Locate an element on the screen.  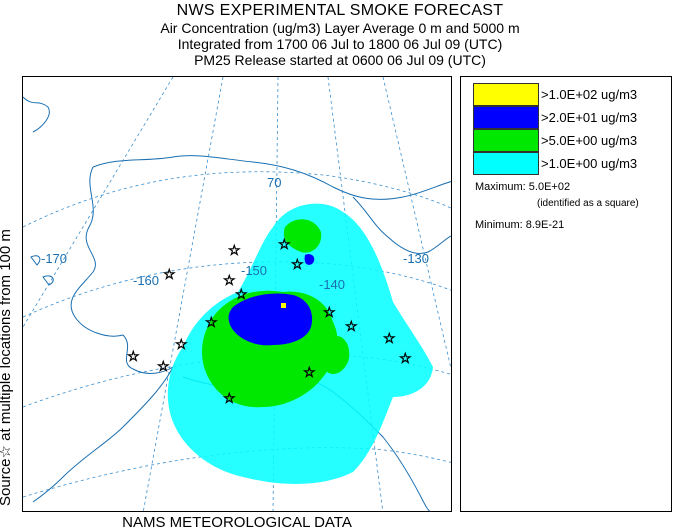
legend-item: >5.0E+00 ug/m3 is located at coordinates (568, 140).